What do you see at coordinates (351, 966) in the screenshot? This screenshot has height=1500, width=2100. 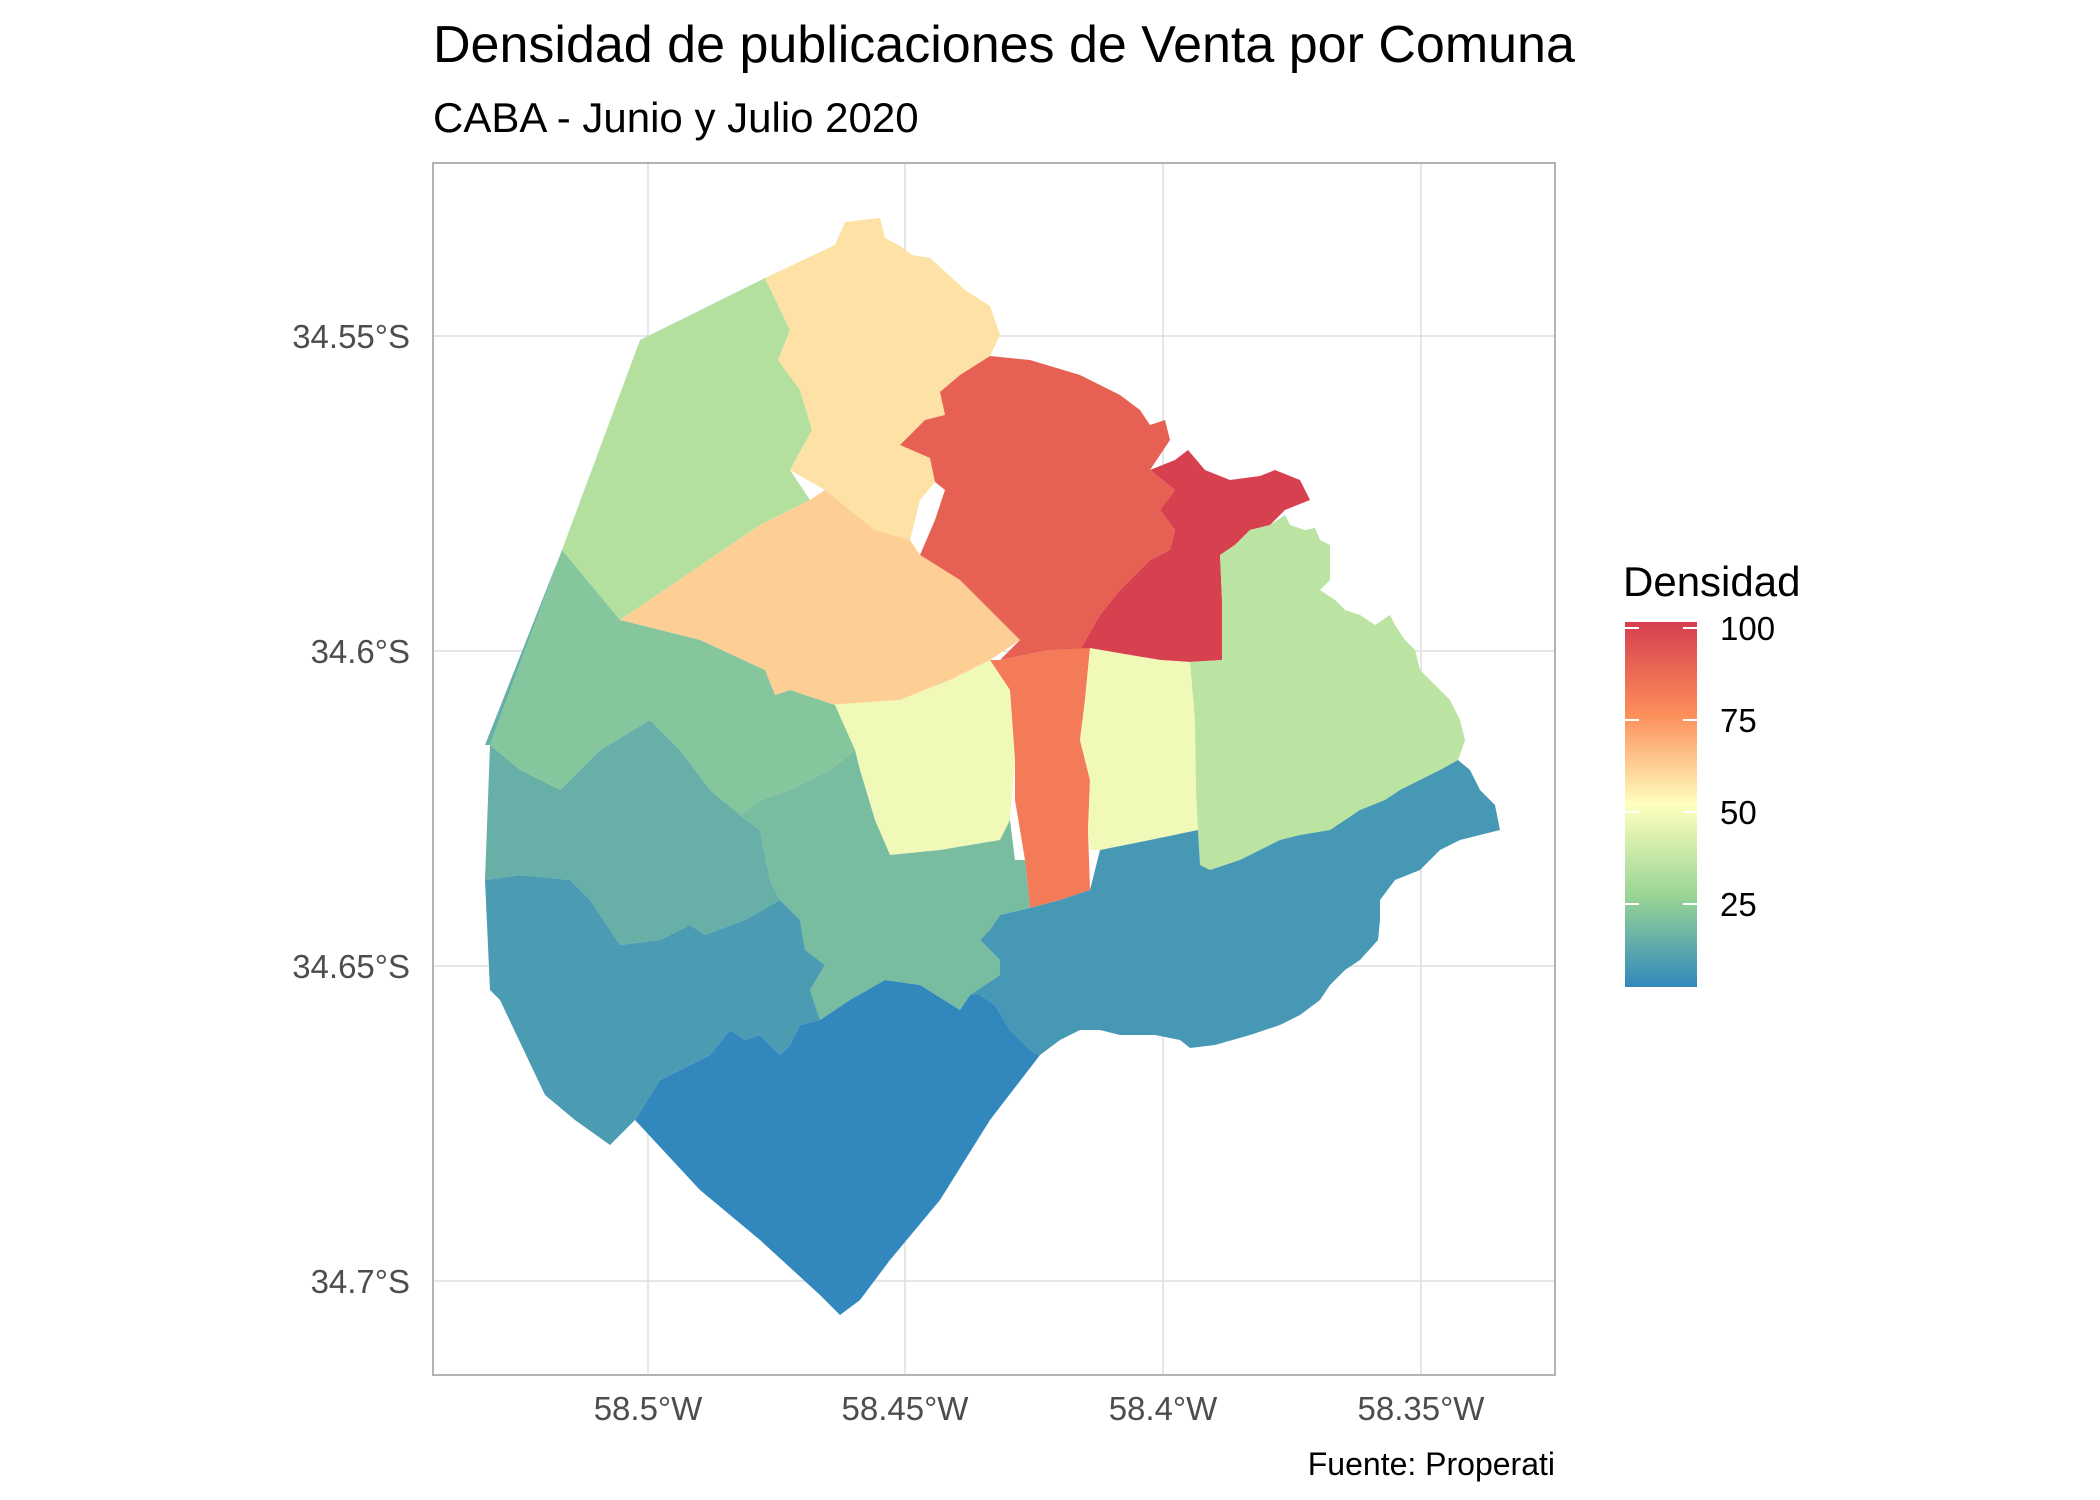 I see `y-tick-label: 34.65°S` at bounding box center [351, 966].